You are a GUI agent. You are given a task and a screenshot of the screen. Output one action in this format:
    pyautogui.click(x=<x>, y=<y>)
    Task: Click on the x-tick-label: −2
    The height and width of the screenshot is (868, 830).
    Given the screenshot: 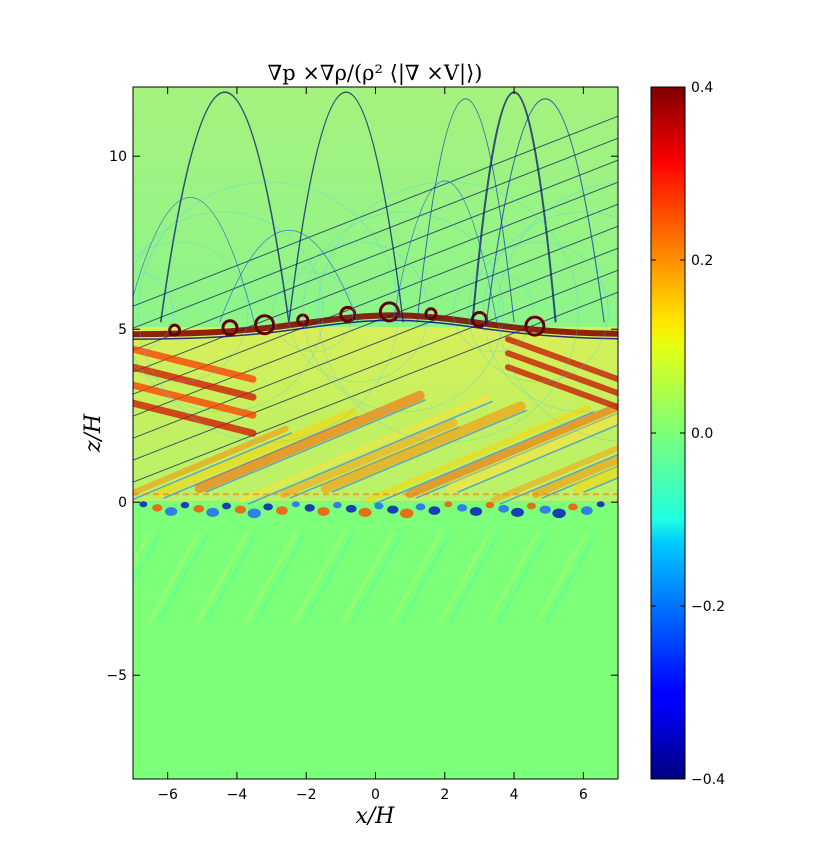 What is the action you would take?
    pyautogui.click(x=306, y=795)
    